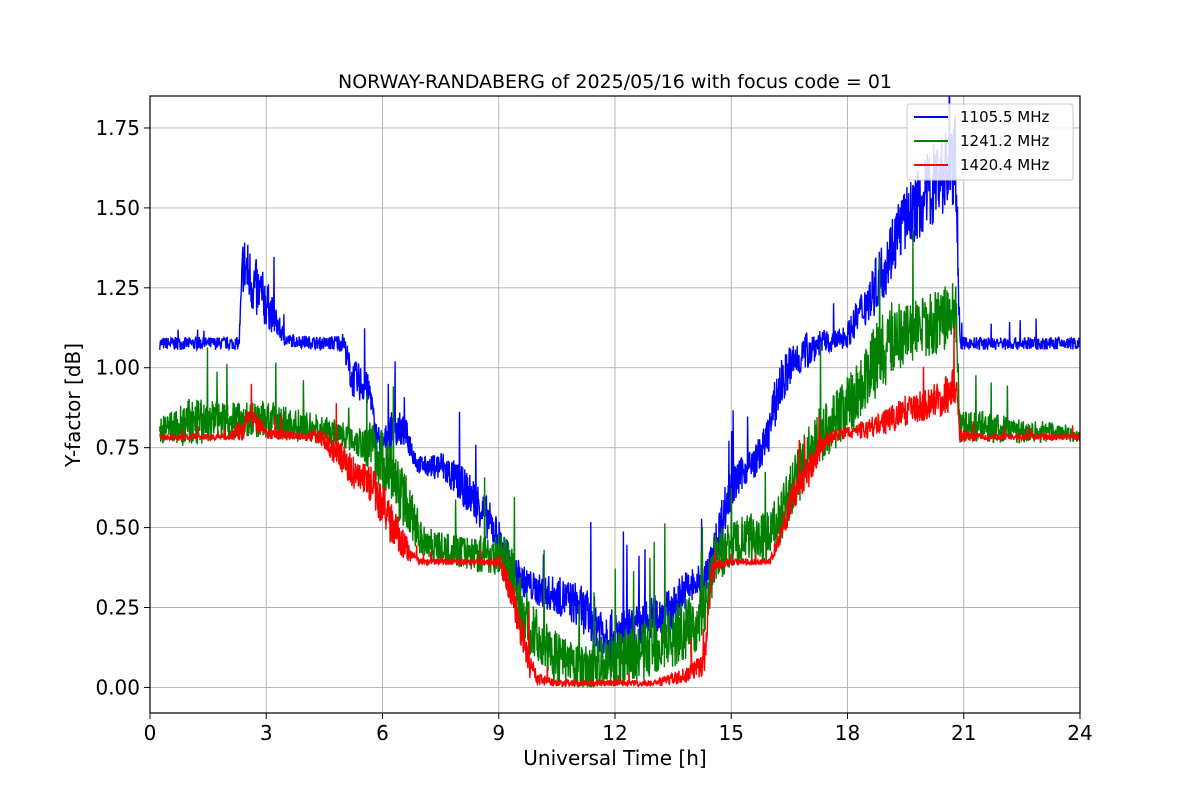 The image size is (1200, 800). What do you see at coordinates (1079, 733) in the screenshot?
I see `x-tick-label: 24` at bounding box center [1079, 733].